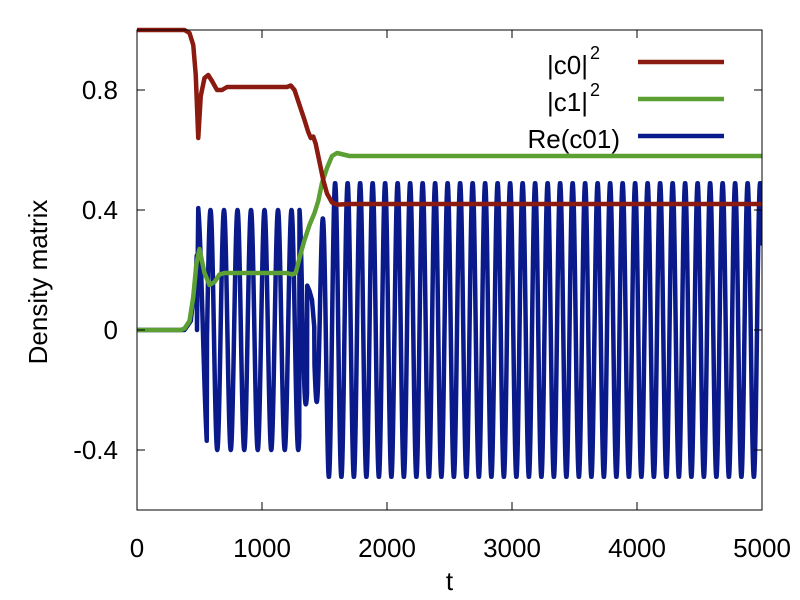 The image size is (800, 600). Describe the element at coordinates (450, 581) in the screenshot. I see `x-axis-label: t` at that location.